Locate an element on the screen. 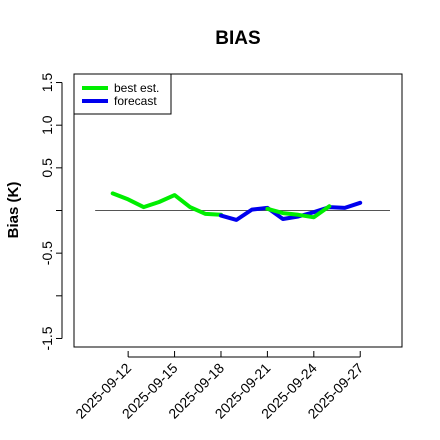 The height and width of the screenshot is (440, 440). series-line-forecast is located at coordinates (291, 211).